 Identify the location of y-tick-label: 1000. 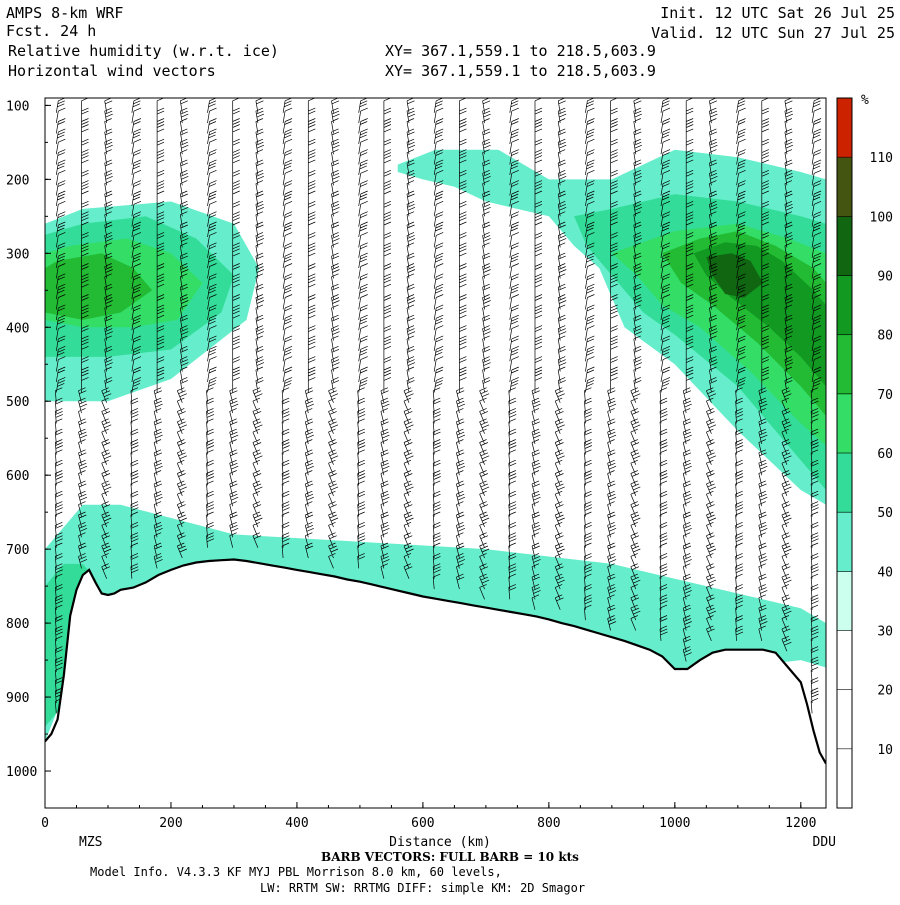
(21, 772).